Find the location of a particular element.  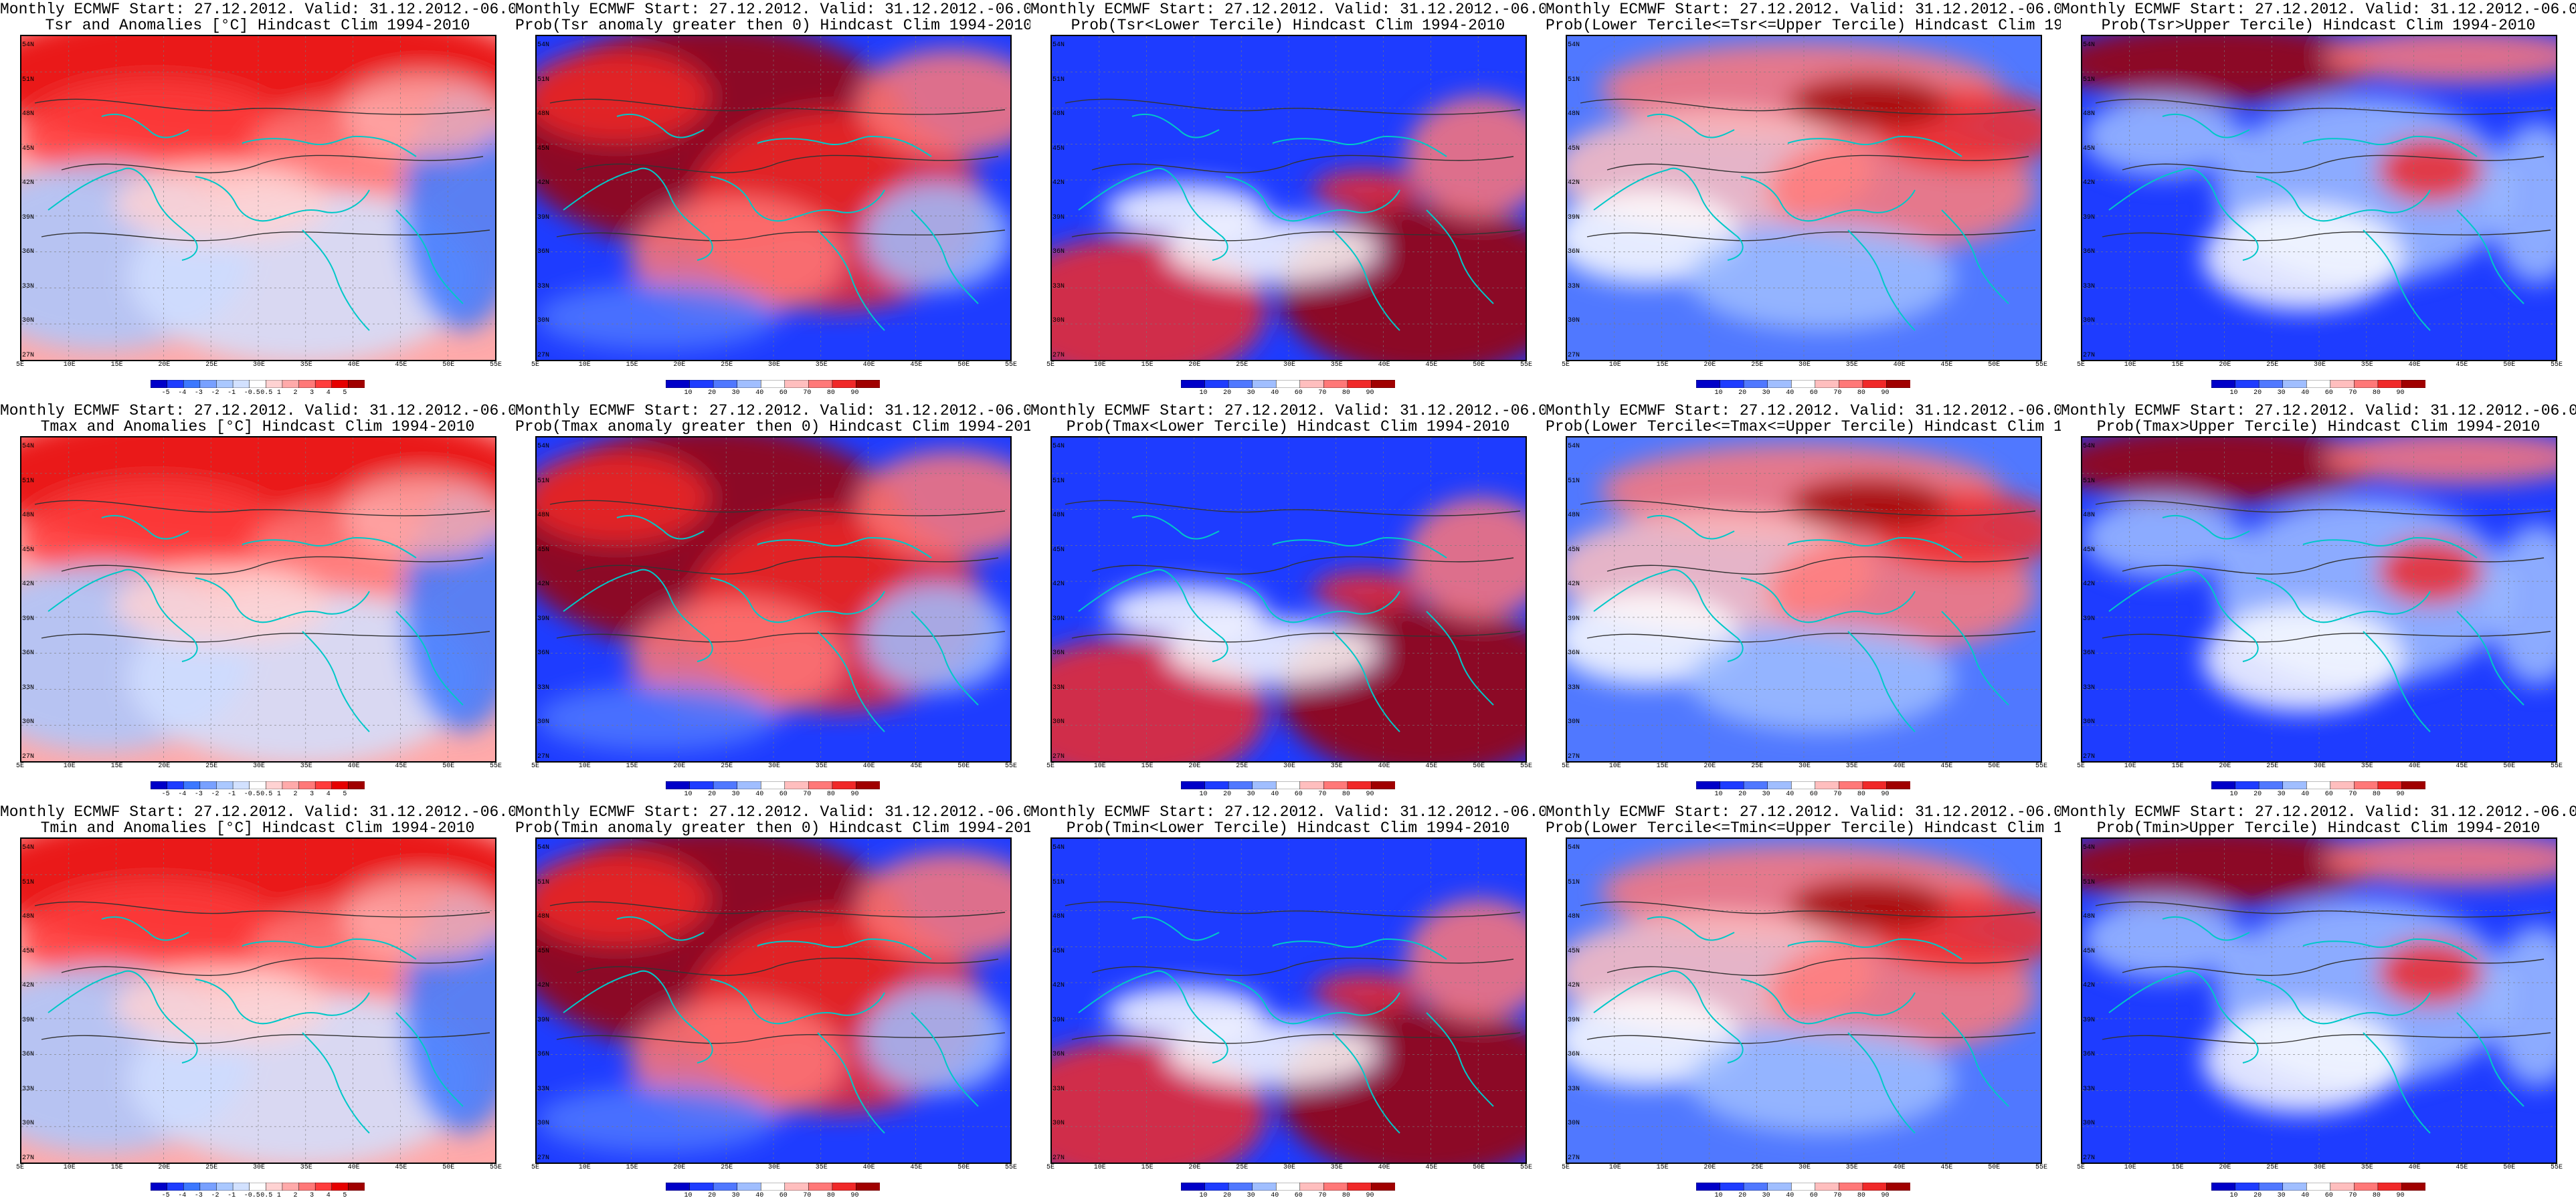

lat-tick-label: 51N is located at coordinates (1058, 80).